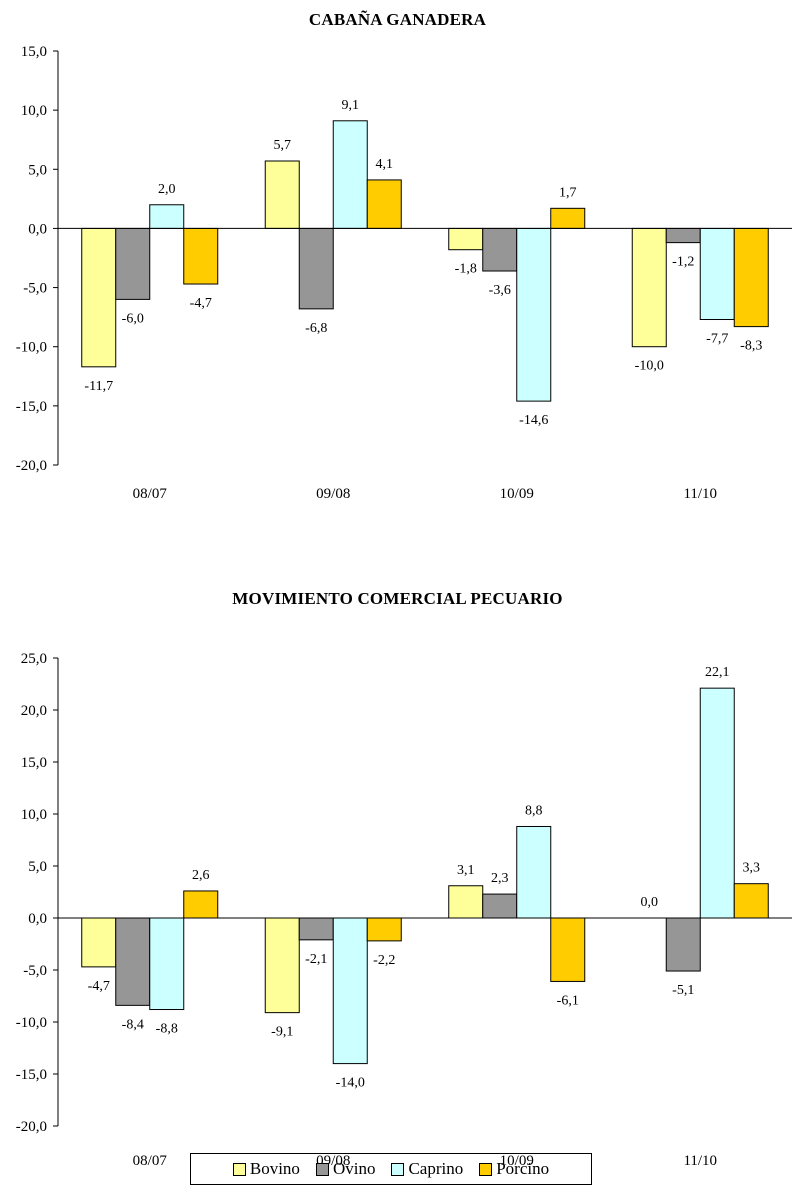 Image resolution: width=795 pixels, height=1198 pixels. What do you see at coordinates (322, 1169) in the screenshot?
I see `legend-swatch-ovino` at bounding box center [322, 1169].